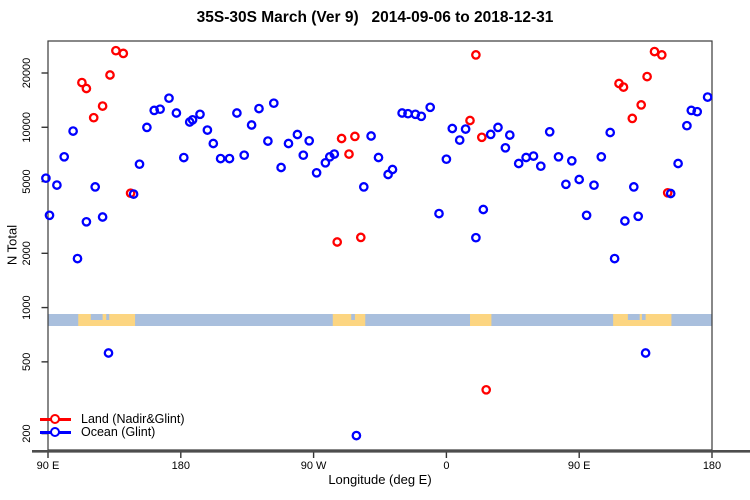  I want to click on y-tick-label: 20000, so click(27, 73).